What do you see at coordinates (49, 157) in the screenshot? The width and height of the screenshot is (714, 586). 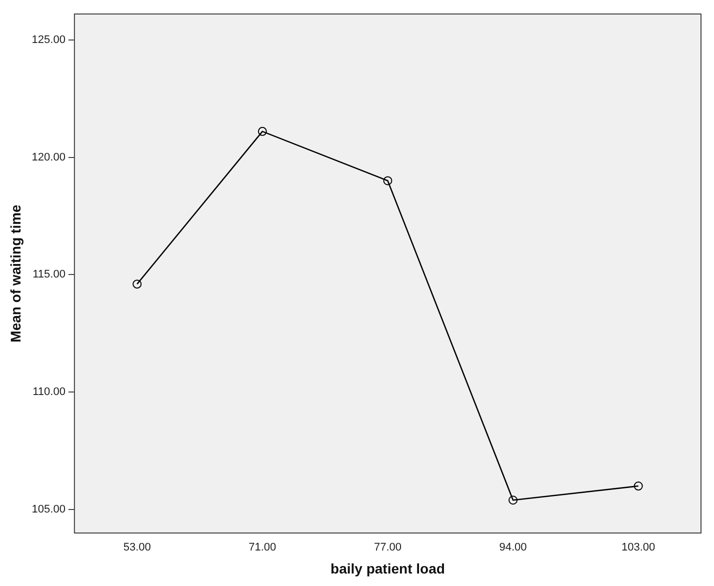 I see `y-tick-label: 120.00` at bounding box center [49, 157].